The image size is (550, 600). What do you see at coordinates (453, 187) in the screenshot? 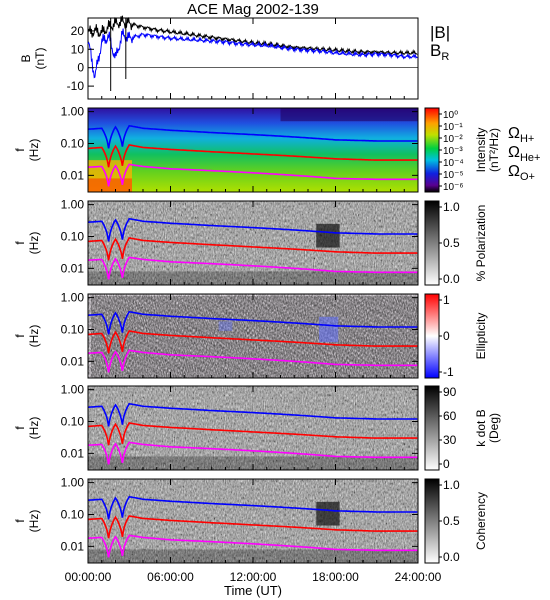
I see `colorbar-tick-label: 10⁻⁶` at bounding box center [453, 187].